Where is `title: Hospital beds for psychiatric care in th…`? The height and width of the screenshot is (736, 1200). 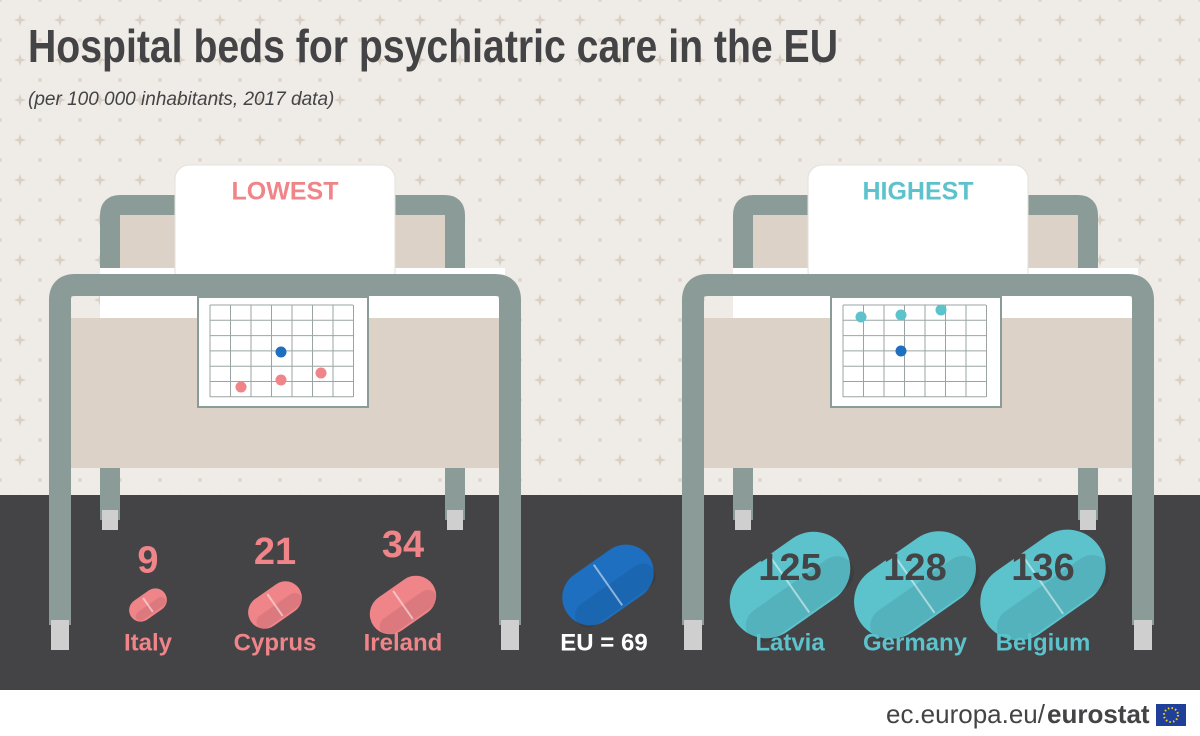
title: Hospital beds for psychiatric care in th… is located at coordinates (433, 46).